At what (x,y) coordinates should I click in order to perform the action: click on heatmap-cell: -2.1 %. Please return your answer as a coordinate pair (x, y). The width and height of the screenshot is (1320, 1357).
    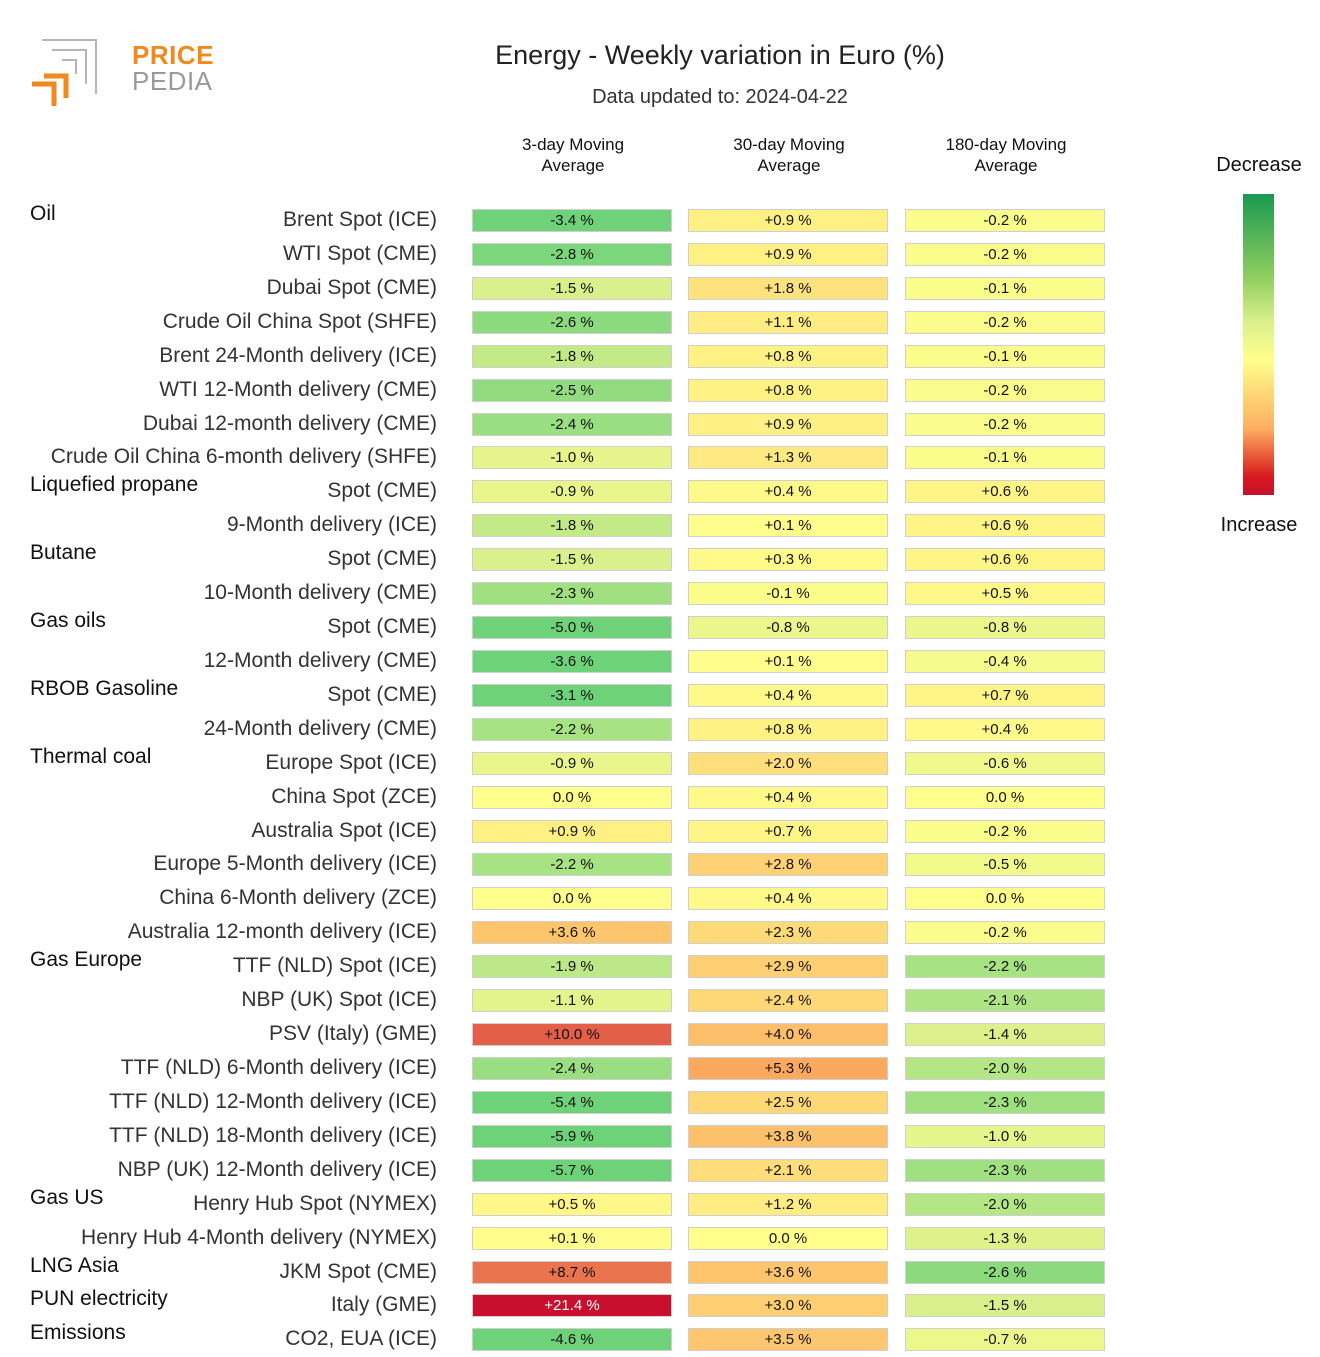
    Looking at the image, I should click on (1005, 1001).